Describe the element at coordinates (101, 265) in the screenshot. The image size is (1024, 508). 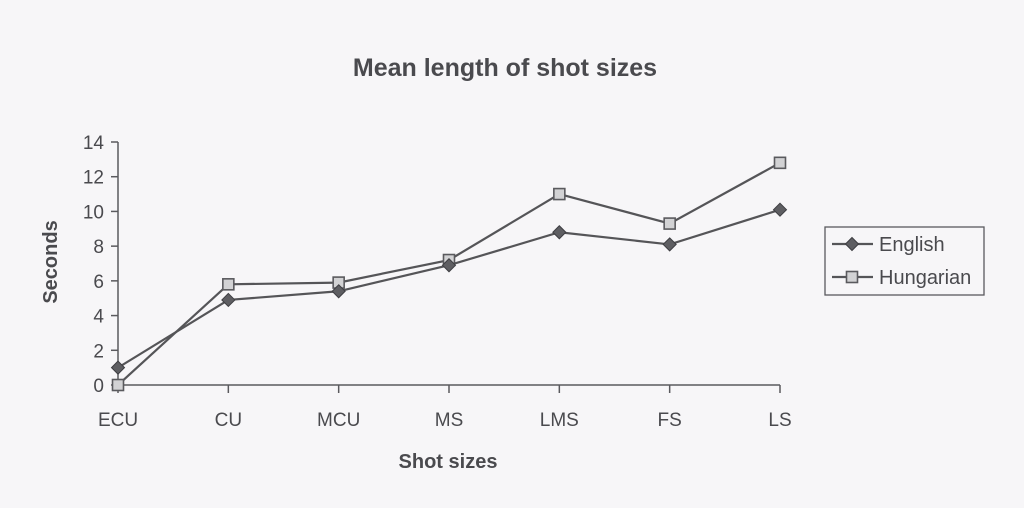
I see `y-axis: 0 2 4 6 8 10 12 14` at that location.